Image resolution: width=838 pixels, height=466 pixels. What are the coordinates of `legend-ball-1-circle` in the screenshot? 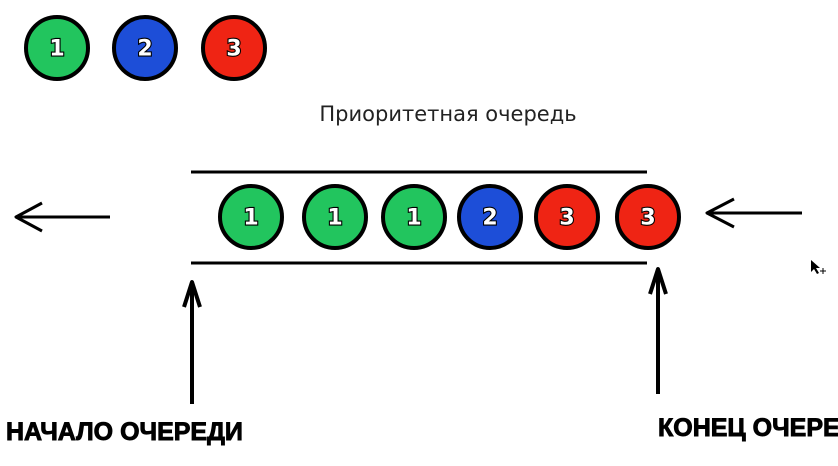 It's located at (57, 48).